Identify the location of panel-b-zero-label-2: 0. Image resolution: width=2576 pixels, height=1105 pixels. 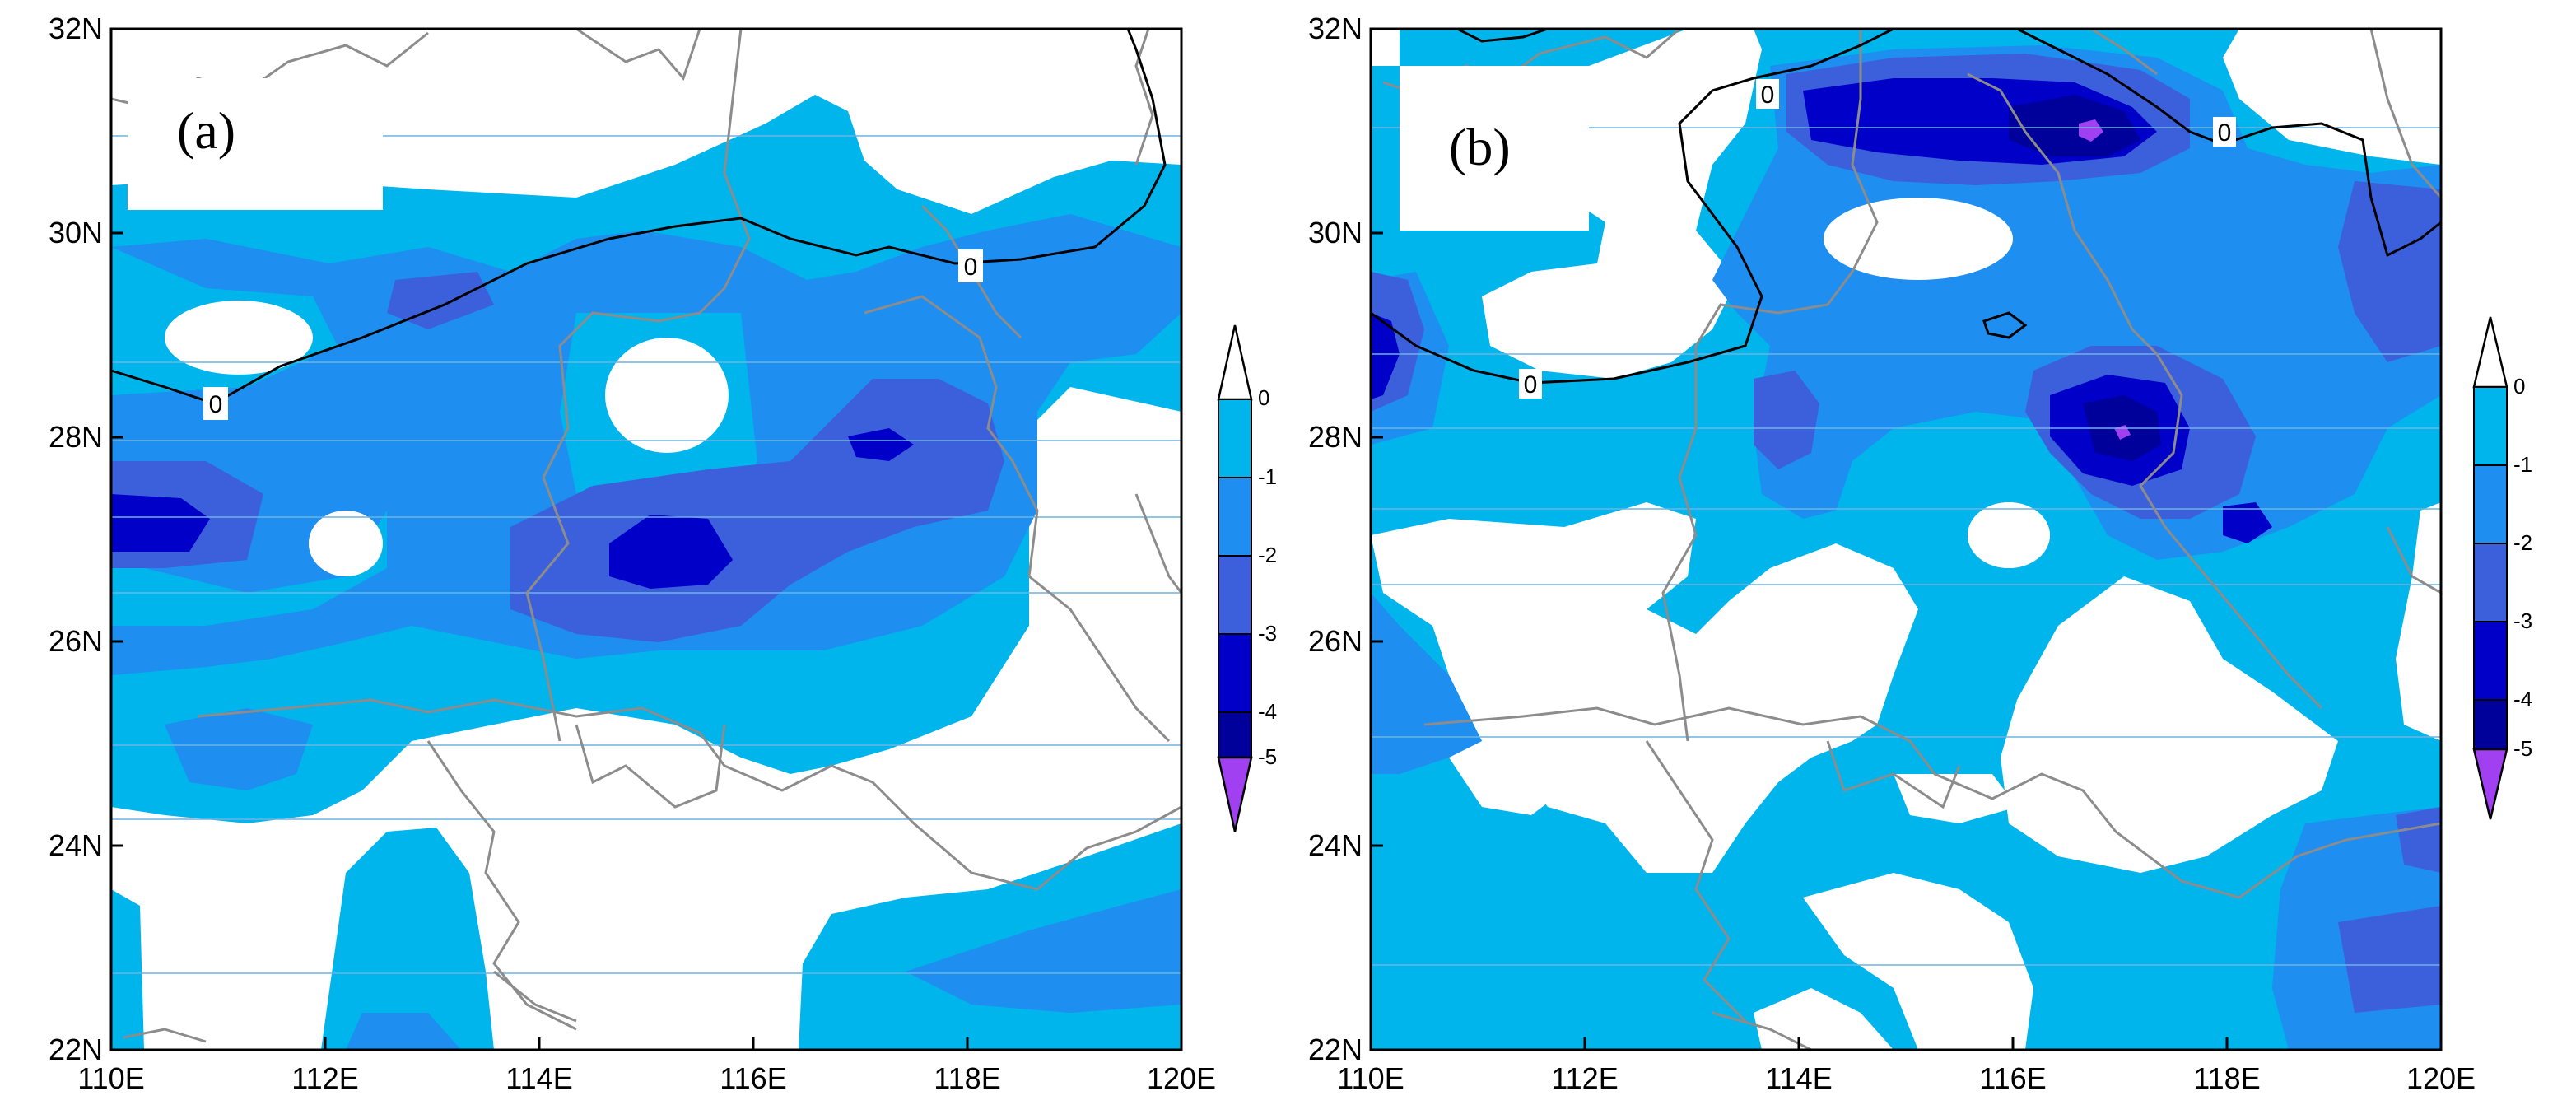
(1768, 94).